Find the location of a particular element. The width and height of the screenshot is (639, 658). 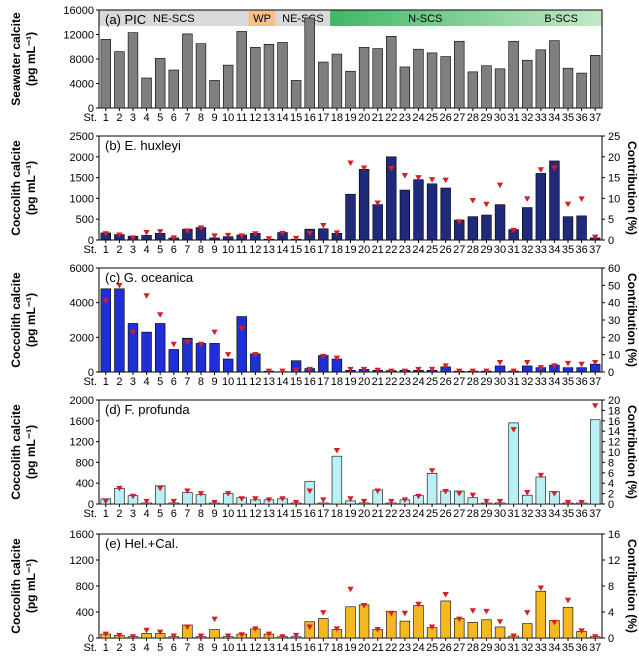

y-tick-label: 800 is located at coordinates (85, 463).